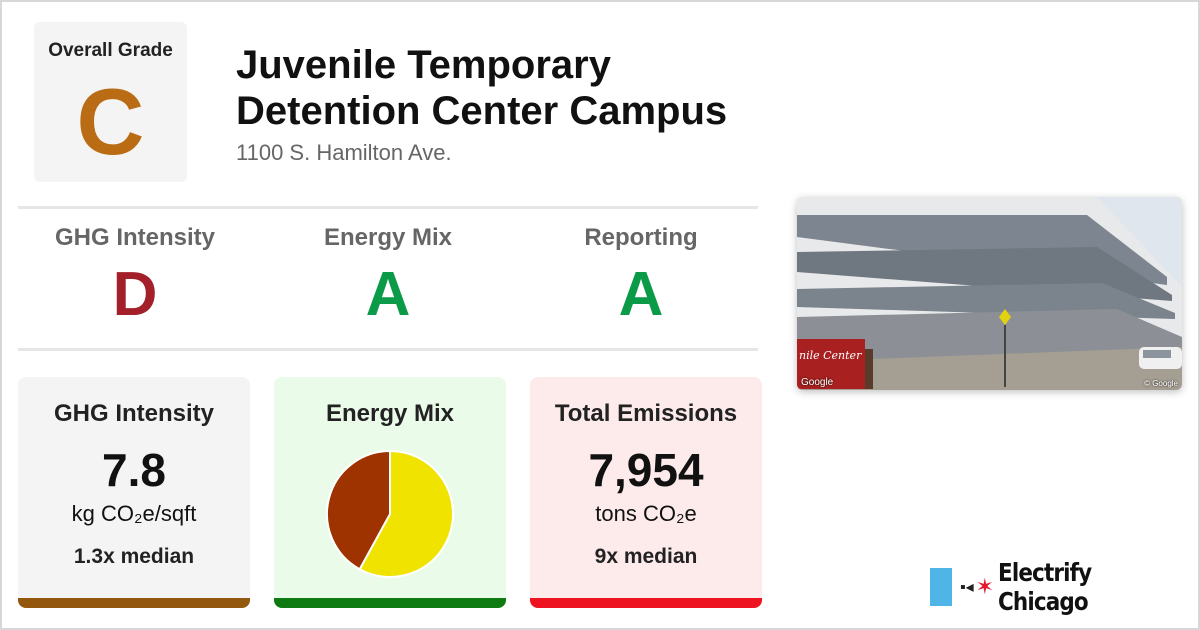 This screenshot has width=1200, height=630. I want to click on grade-letter-energy-mix: A, so click(388, 294).